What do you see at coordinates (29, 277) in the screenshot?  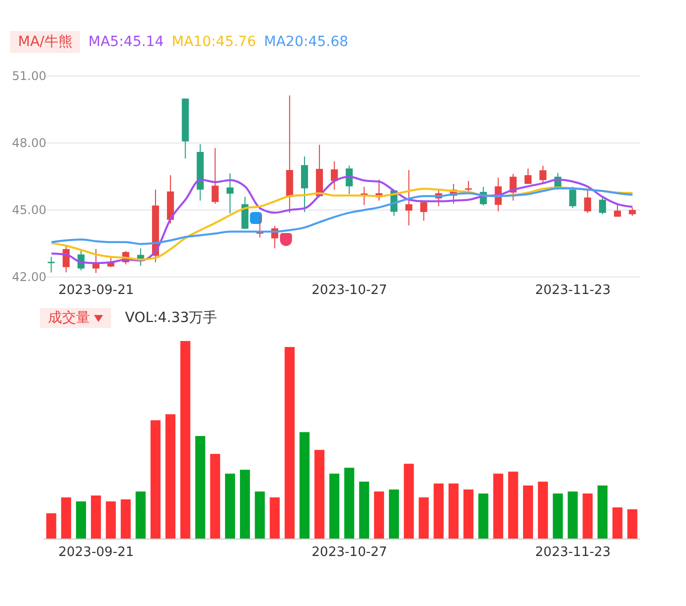 I see `y-tick-label: 42.00` at bounding box center [29, 277].